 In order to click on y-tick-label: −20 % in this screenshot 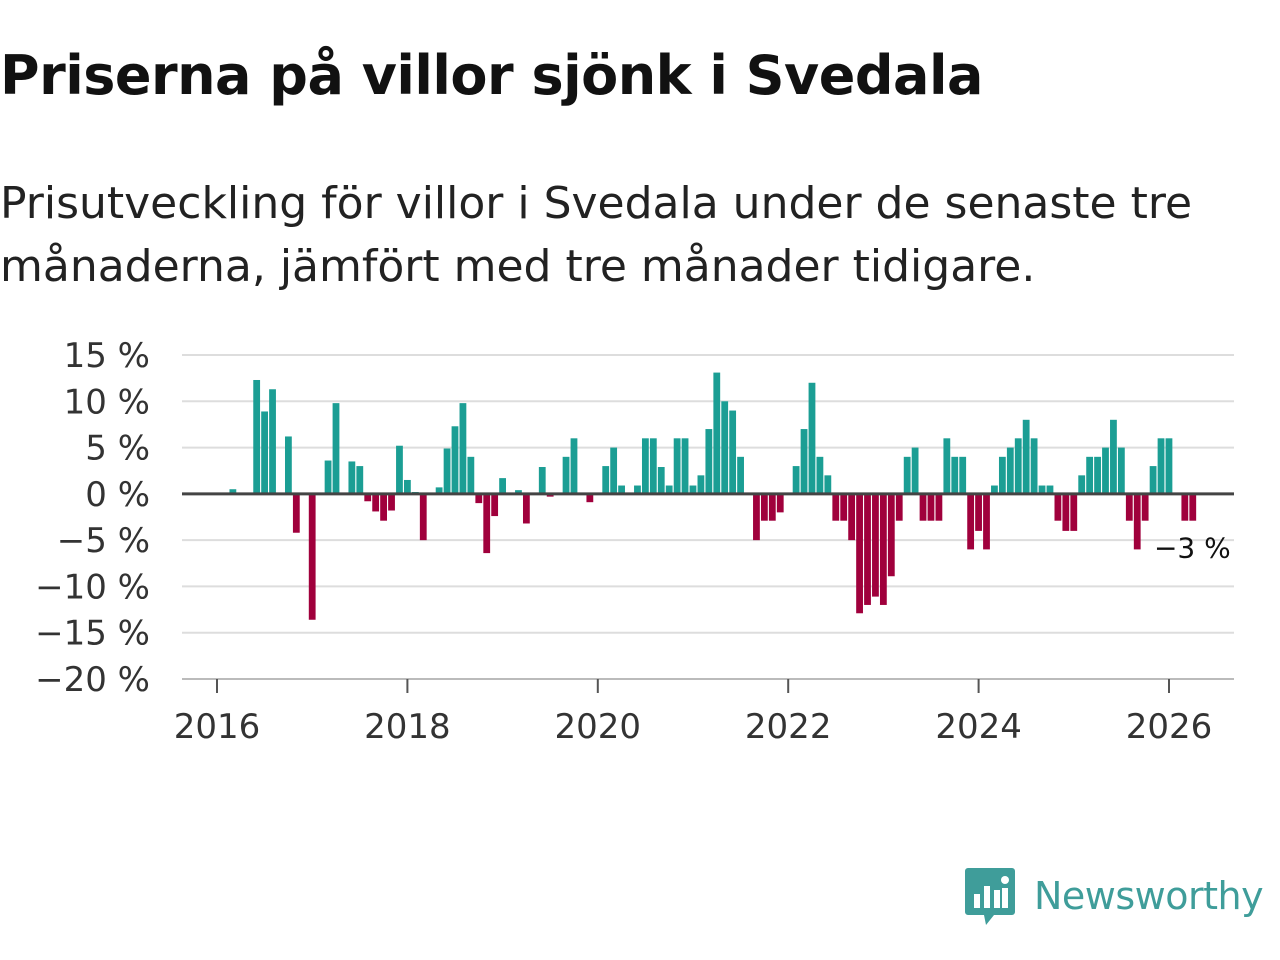, I will do `click(92, 680)`.